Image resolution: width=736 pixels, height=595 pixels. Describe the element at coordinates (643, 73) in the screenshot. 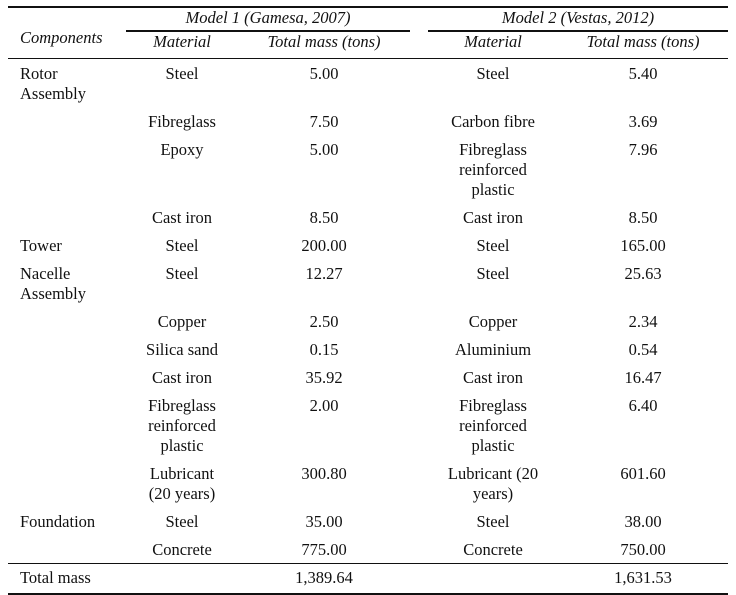

I see `model2-mass-cell: 5.40` at that location.